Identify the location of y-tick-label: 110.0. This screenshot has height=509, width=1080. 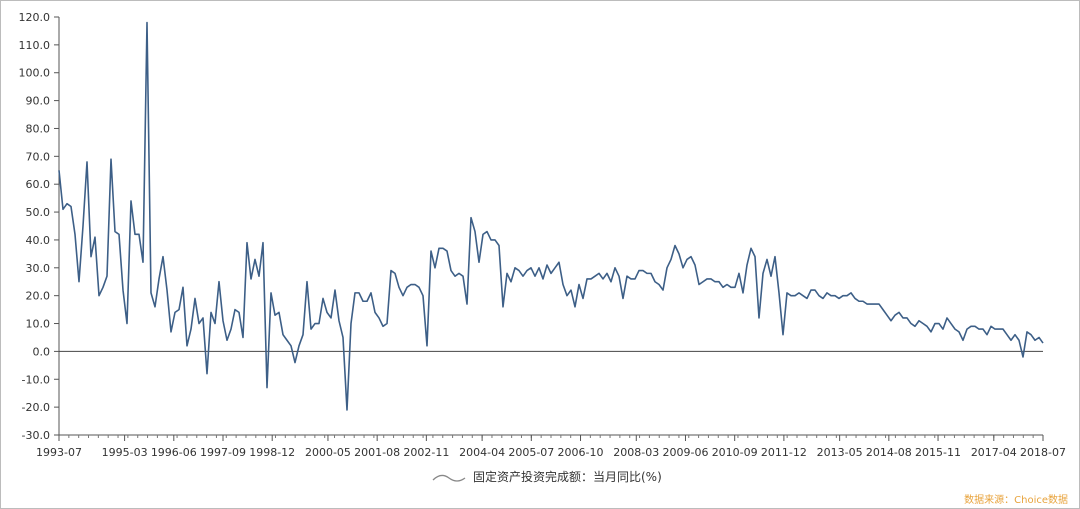
(35, 45).